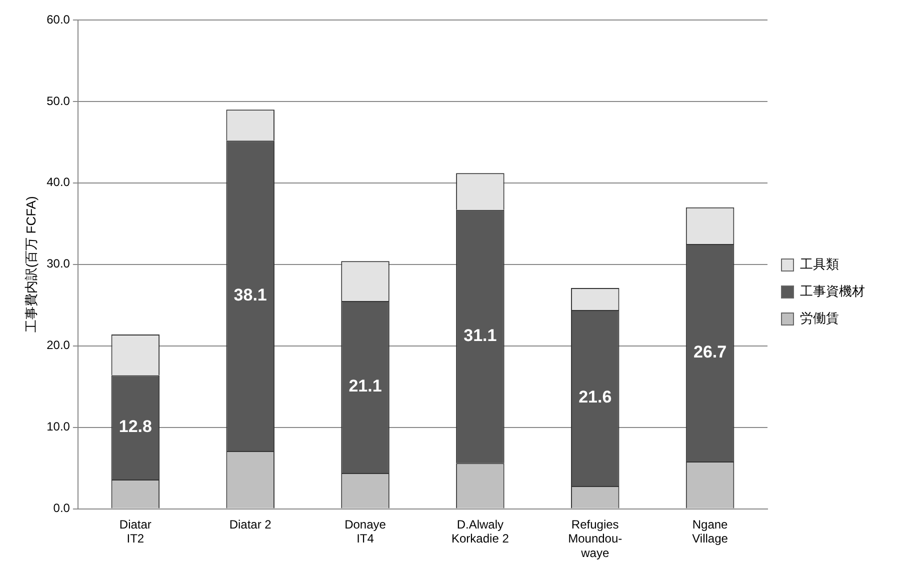 The image size is (905, 574). I want to click on x-tick-label: D.Alwaly Korkadie 2, so click(481, 531).